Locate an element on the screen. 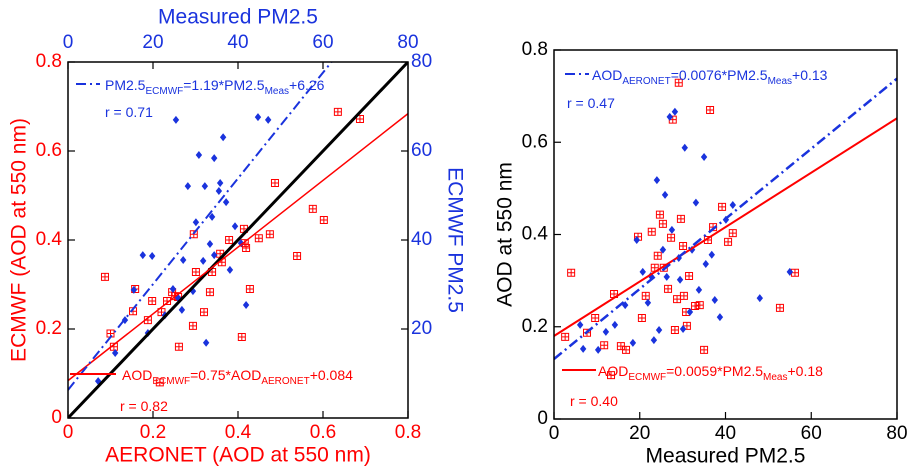 This screenshot has width=917, height=469. annotation: r = 0.40 is located at coordinates (594, 401).